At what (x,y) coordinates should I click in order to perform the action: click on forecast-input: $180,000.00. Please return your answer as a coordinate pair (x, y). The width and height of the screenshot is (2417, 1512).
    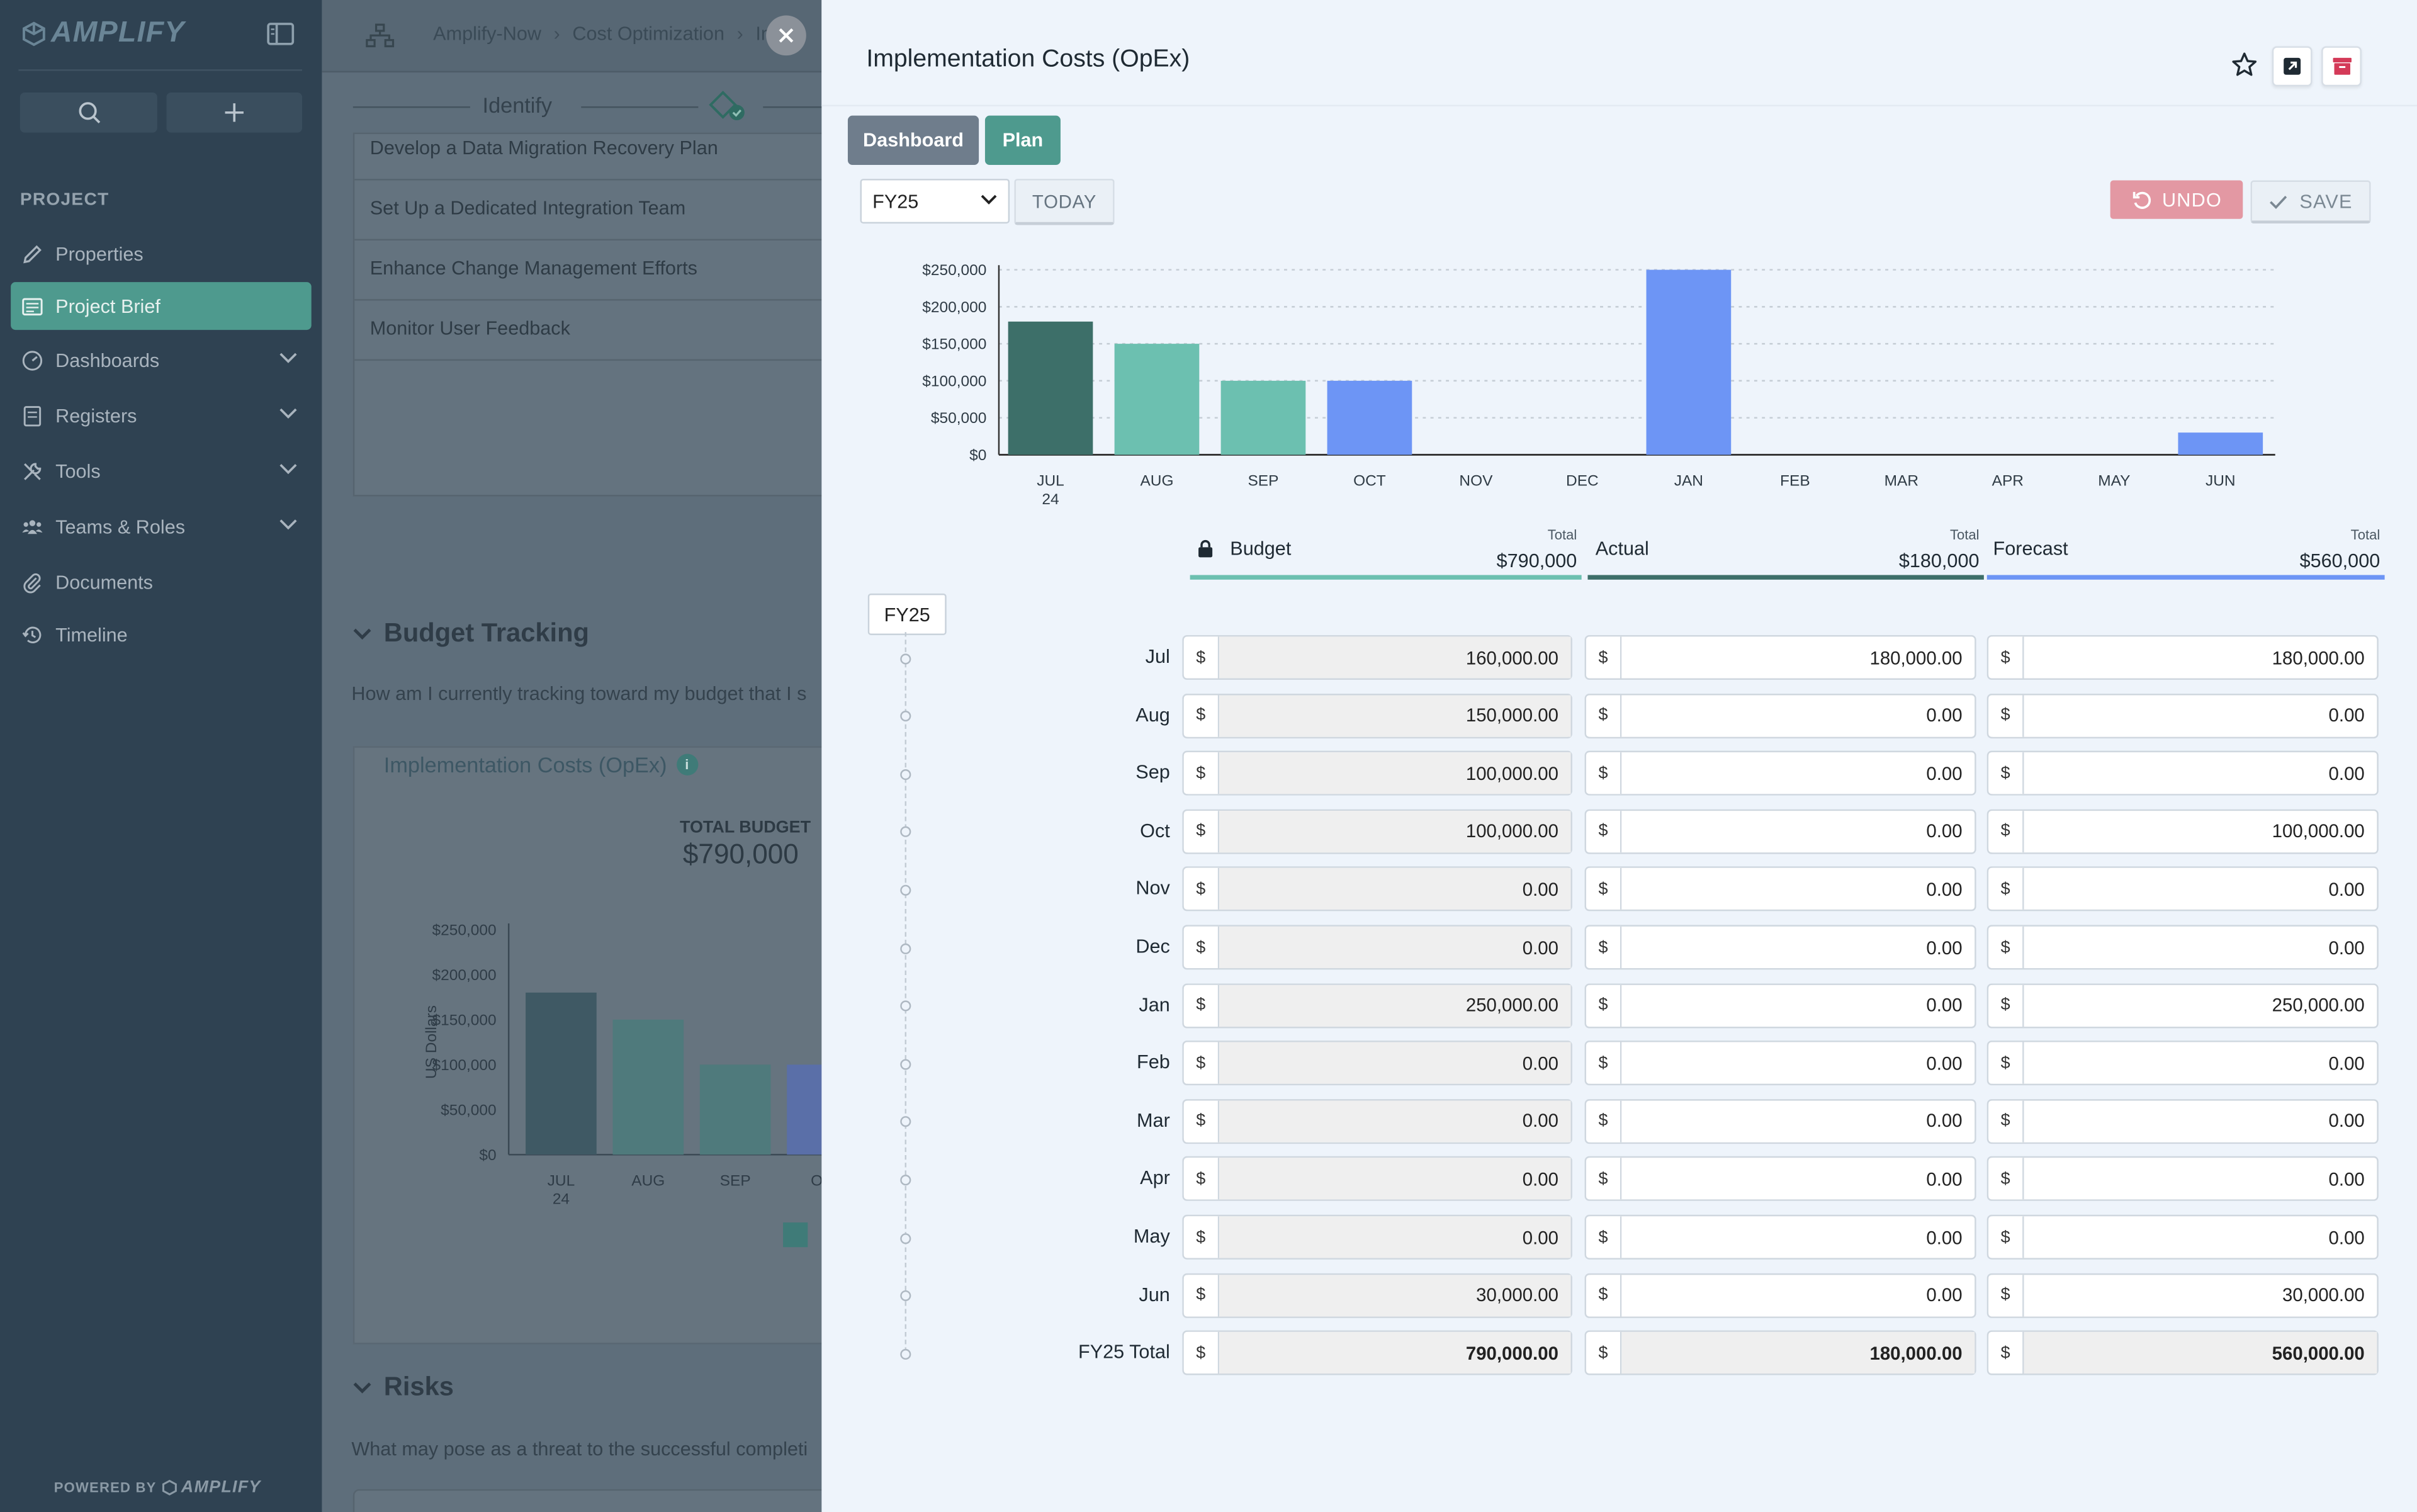
    Looking at the image, I should click on (2182, 657).